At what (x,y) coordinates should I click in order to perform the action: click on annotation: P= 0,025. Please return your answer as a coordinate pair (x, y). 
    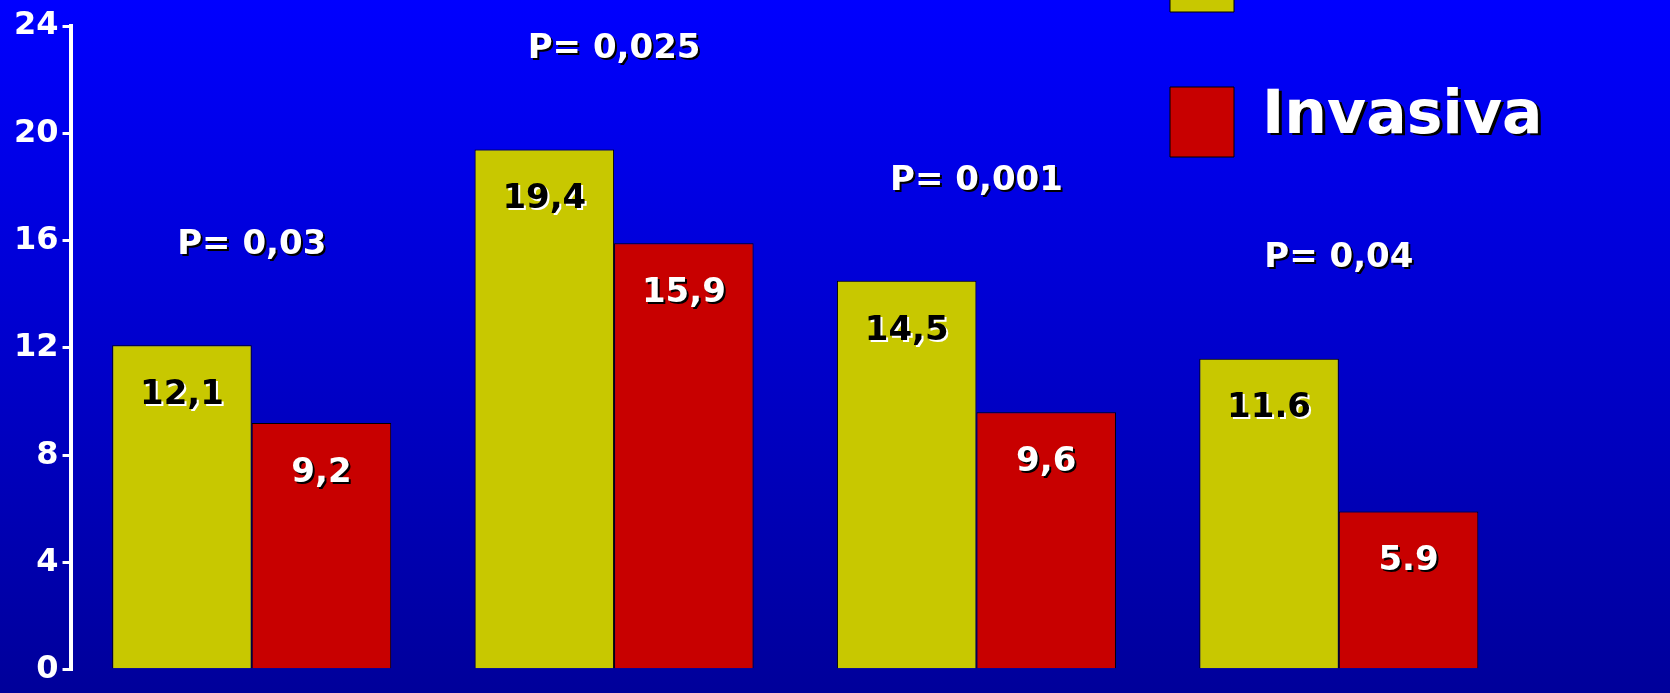
    Looking at the image, I should click on (616, 48).